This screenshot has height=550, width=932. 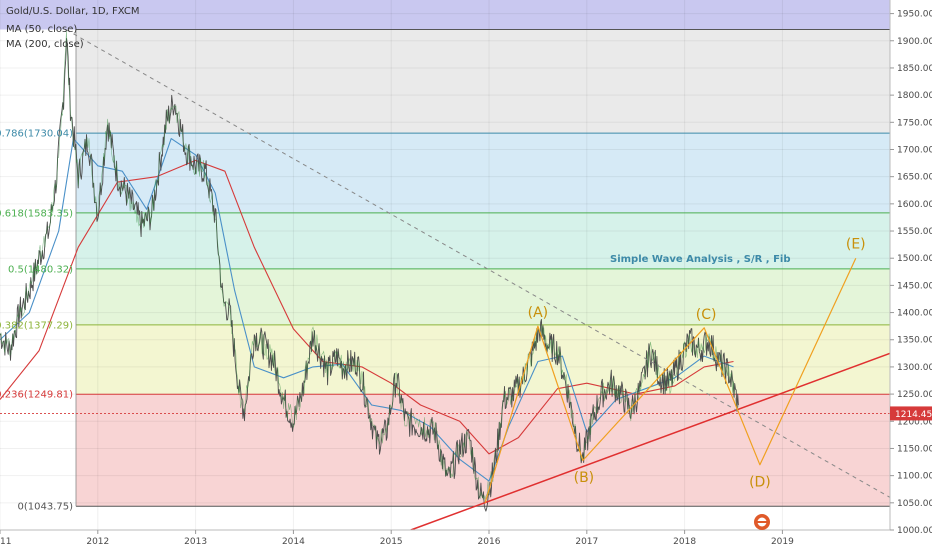 What do you see at coordinates (914, 178) in the screenshot?
I see `price-tick-label: 1650.00` at bounding box center [914, 178].